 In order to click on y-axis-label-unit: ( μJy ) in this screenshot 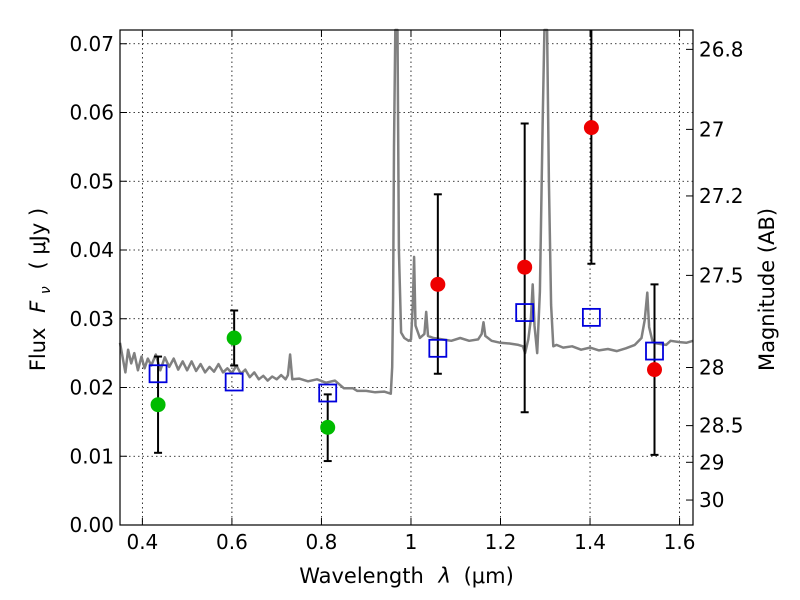, I will do `click(38, 239)`.